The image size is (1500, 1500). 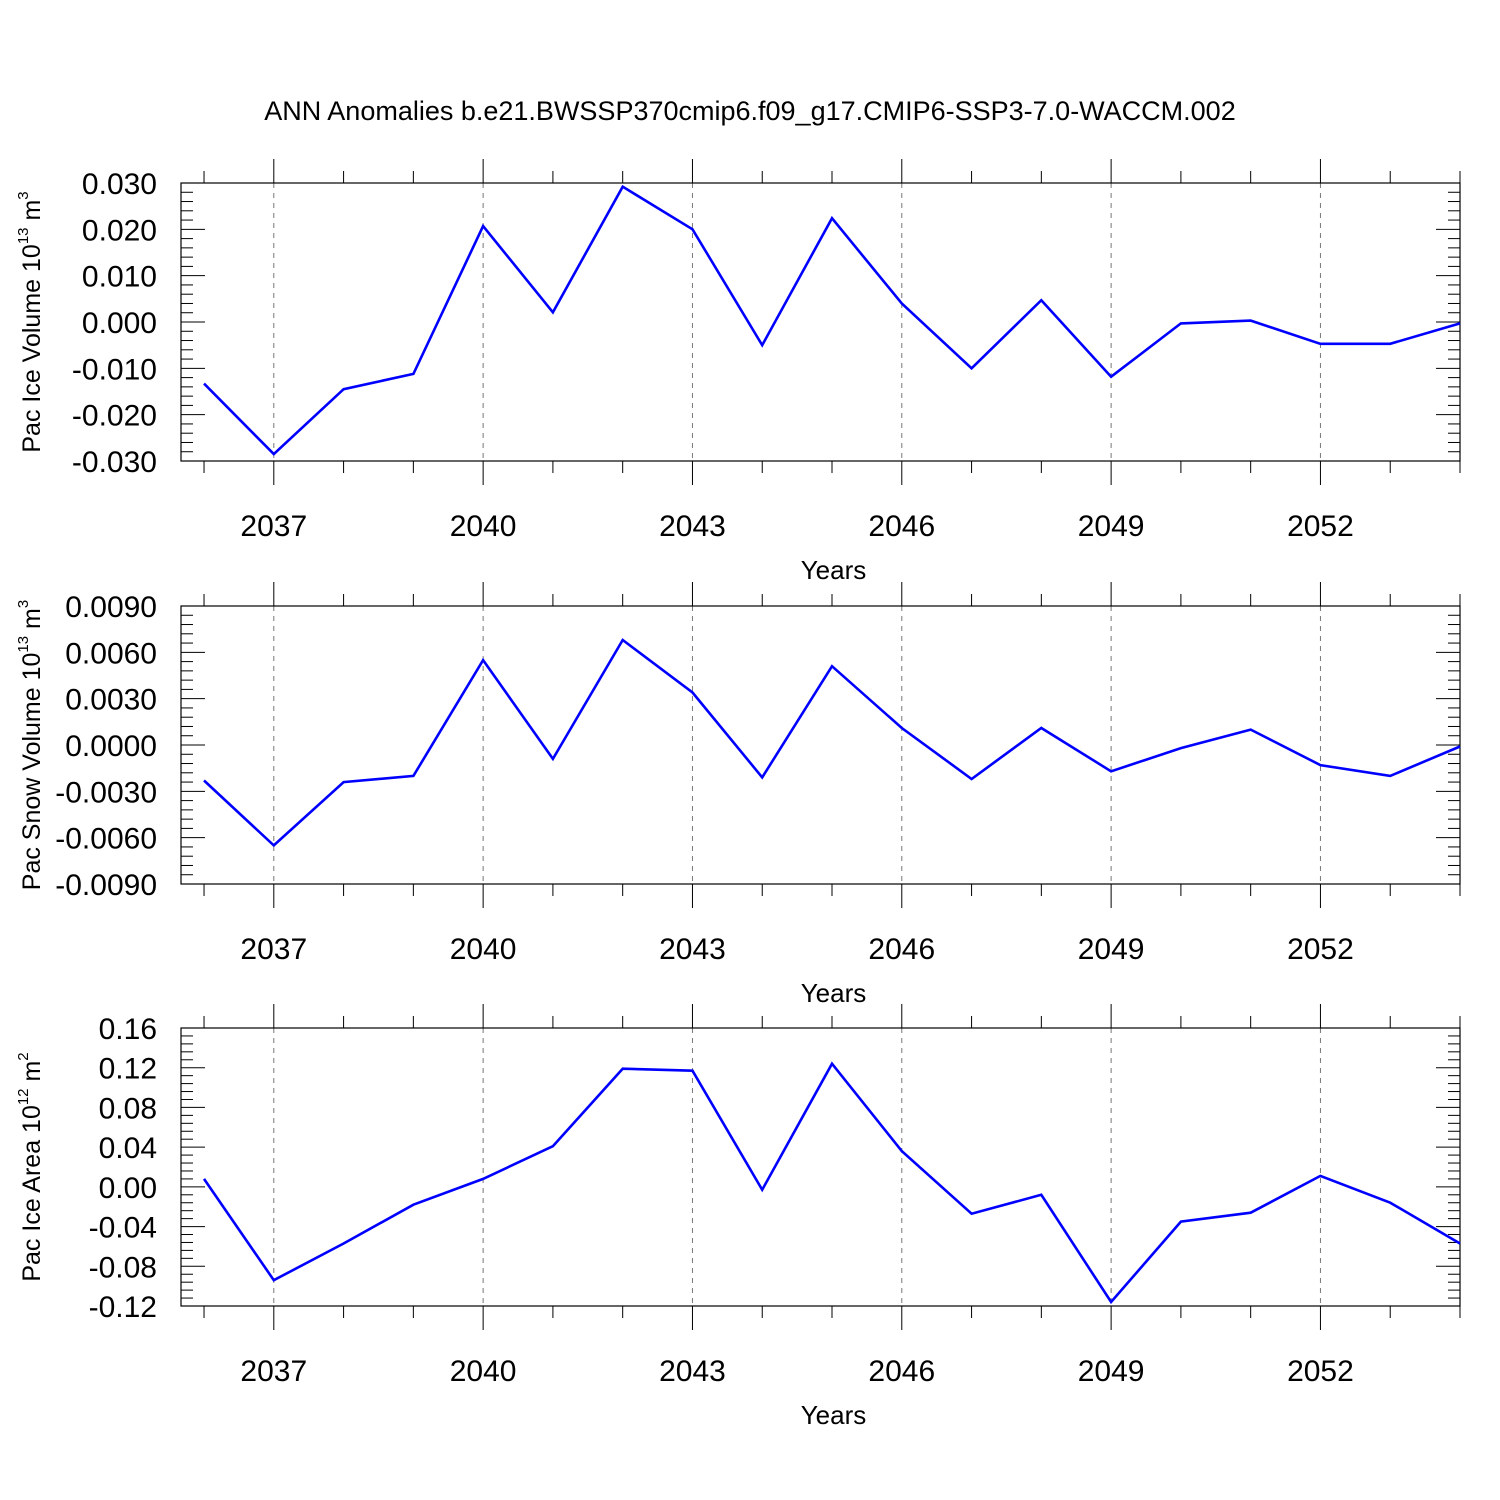 I want to click on y-axis-label-base: Pac Ice Volume 10, so click(x=32, y=348).